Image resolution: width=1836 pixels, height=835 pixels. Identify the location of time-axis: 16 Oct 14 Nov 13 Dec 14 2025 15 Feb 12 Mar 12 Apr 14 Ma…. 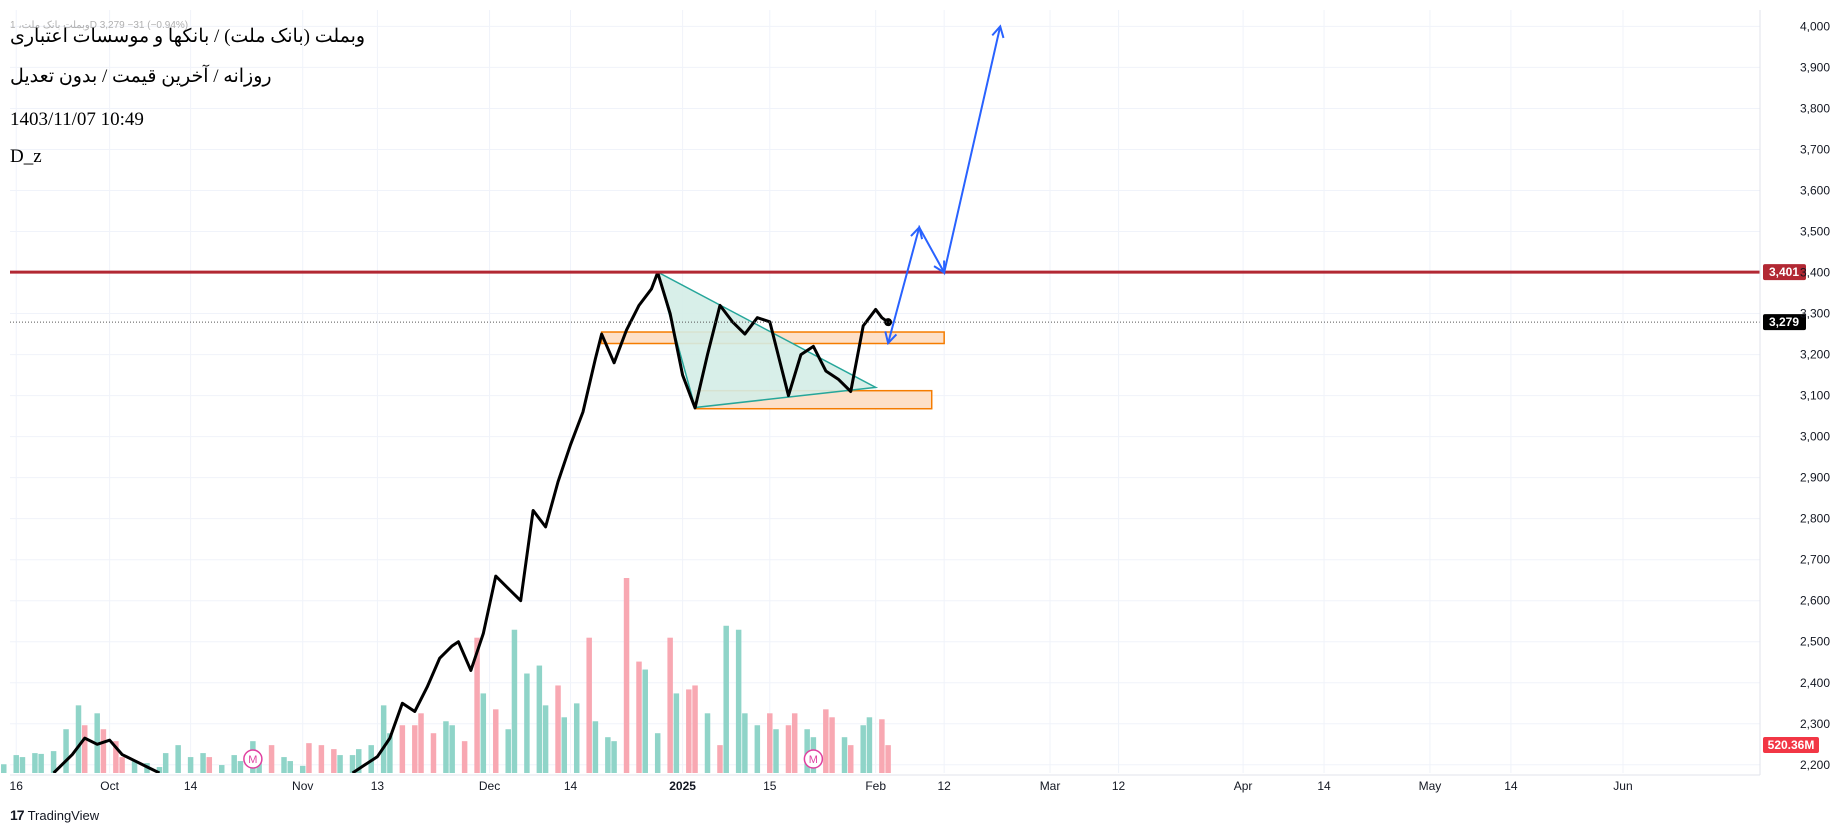
(821, 786).